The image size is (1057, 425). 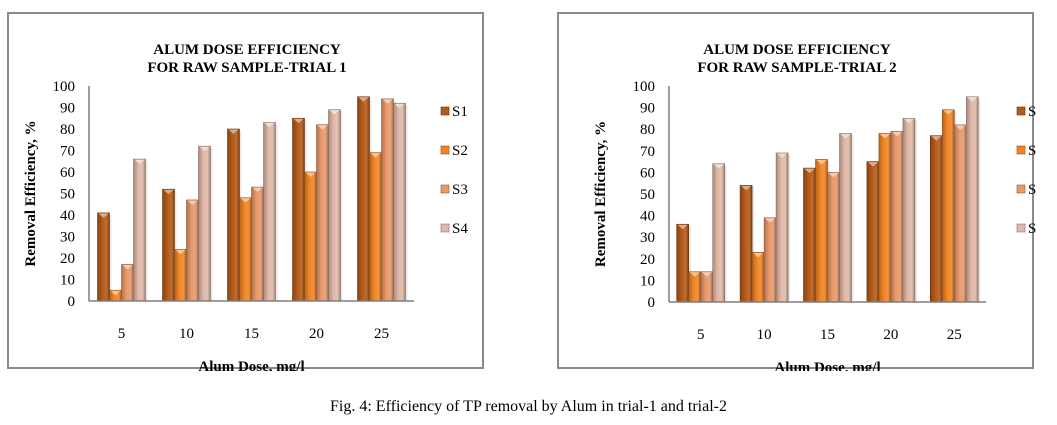 What do you see at coordinates (460, 151) in the screenshot?
I see `legend-label-s2: S2` at bounding box center [460, 151].